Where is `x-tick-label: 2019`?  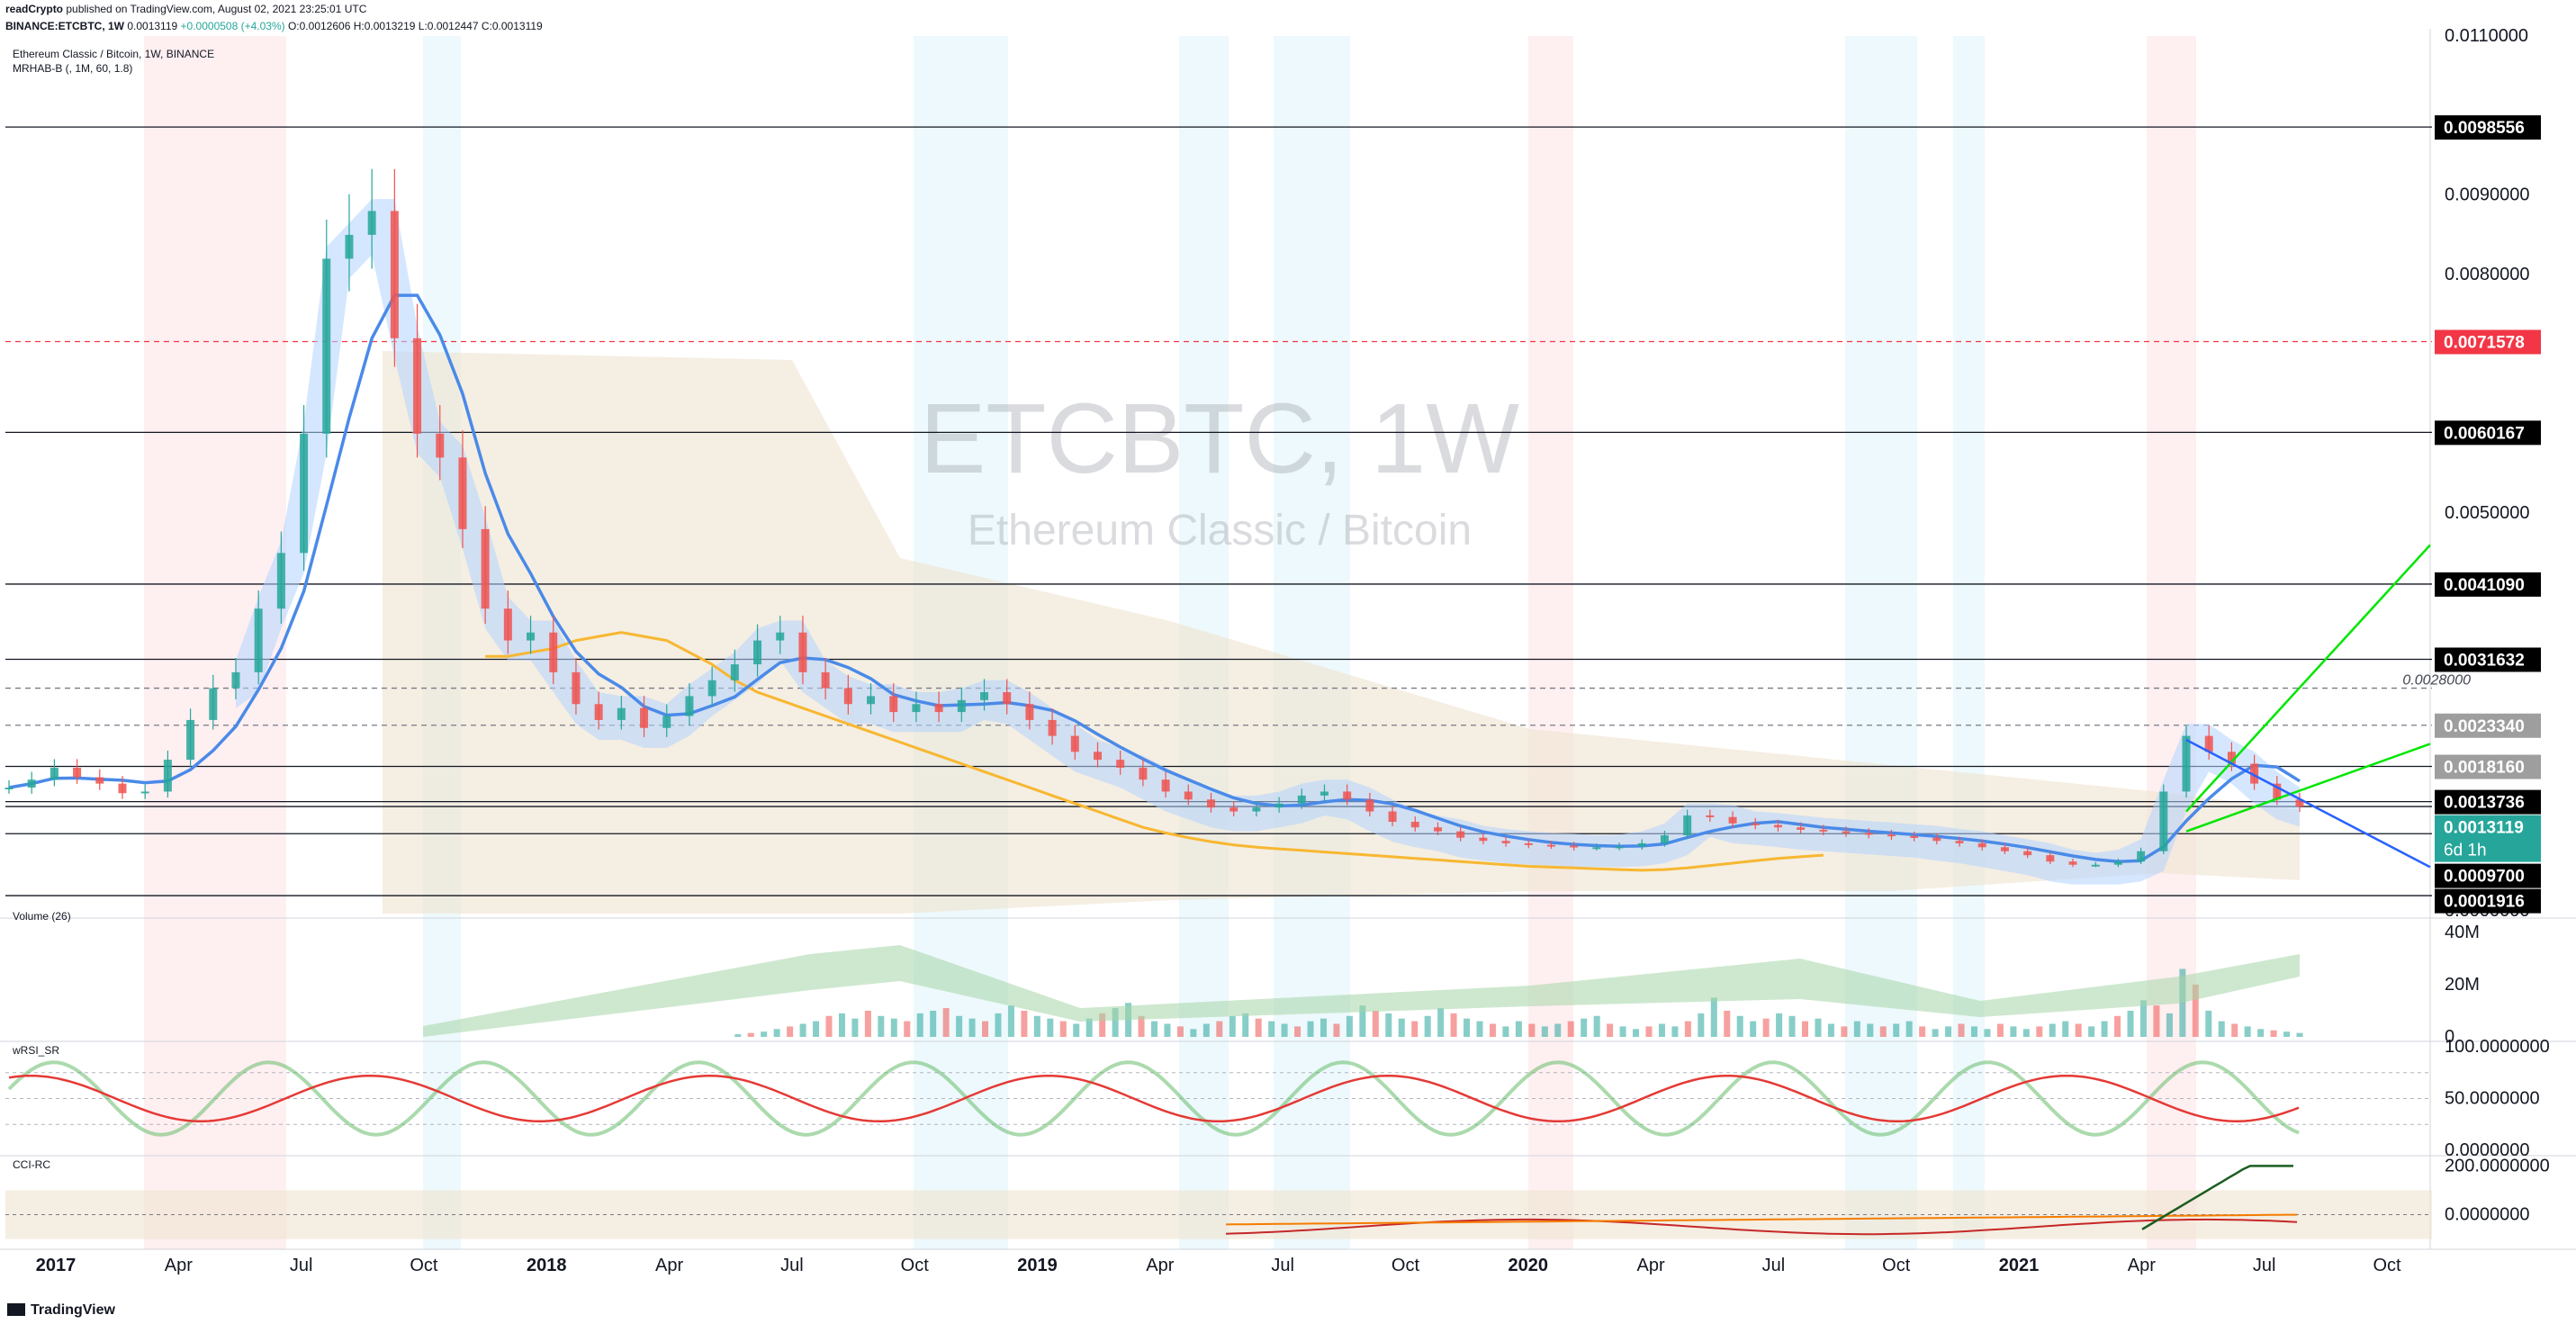 x-tick-label: 2019 is located at coordinates (1037, 1265).